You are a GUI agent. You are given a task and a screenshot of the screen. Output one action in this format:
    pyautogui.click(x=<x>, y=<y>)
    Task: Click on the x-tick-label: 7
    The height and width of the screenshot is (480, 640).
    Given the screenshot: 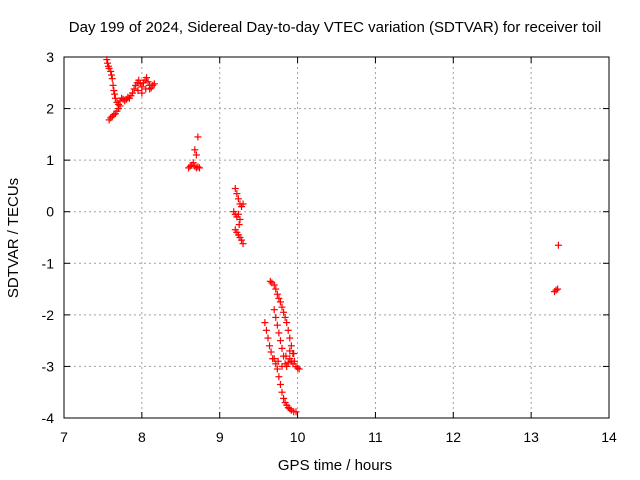 What is the action you would take?
    pyautogui.click(x=64, y=437)
    